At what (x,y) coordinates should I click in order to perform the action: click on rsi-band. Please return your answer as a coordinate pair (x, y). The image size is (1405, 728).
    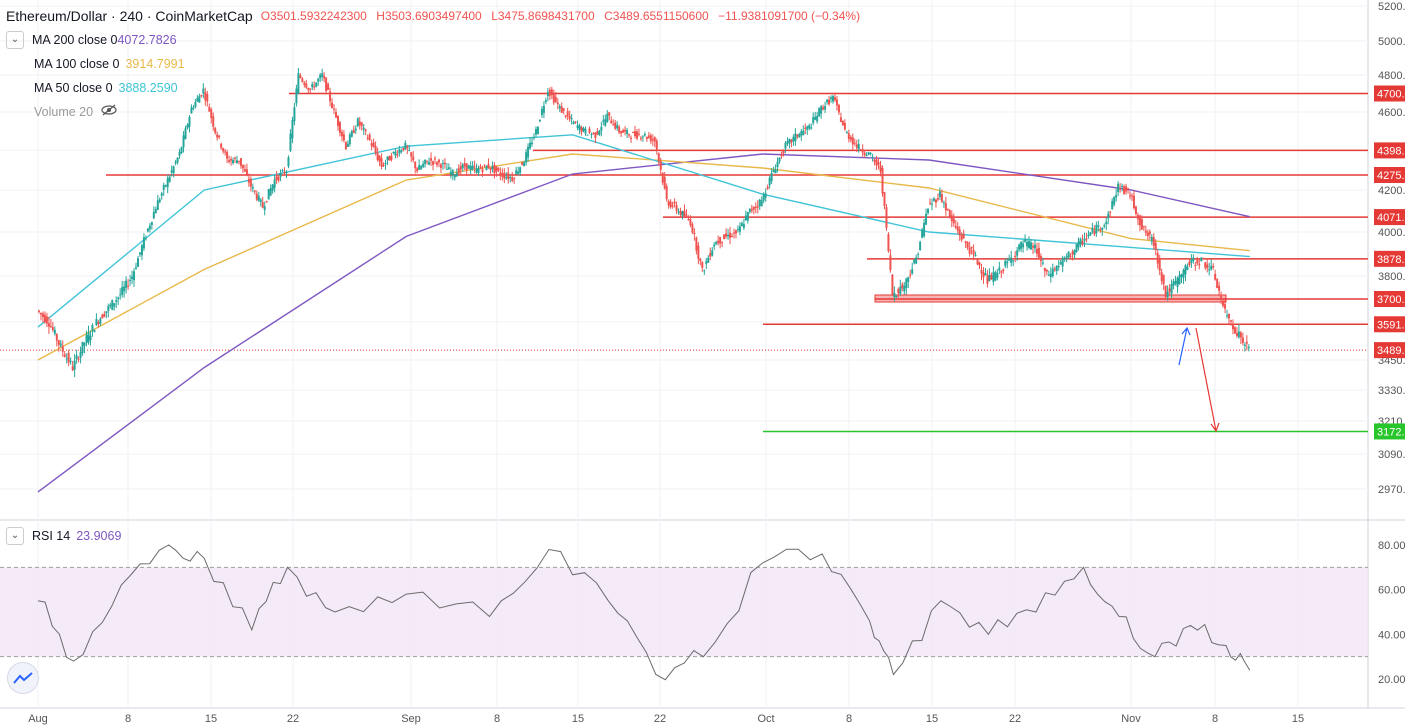
    Looking at the image, I should click on (684, 612).